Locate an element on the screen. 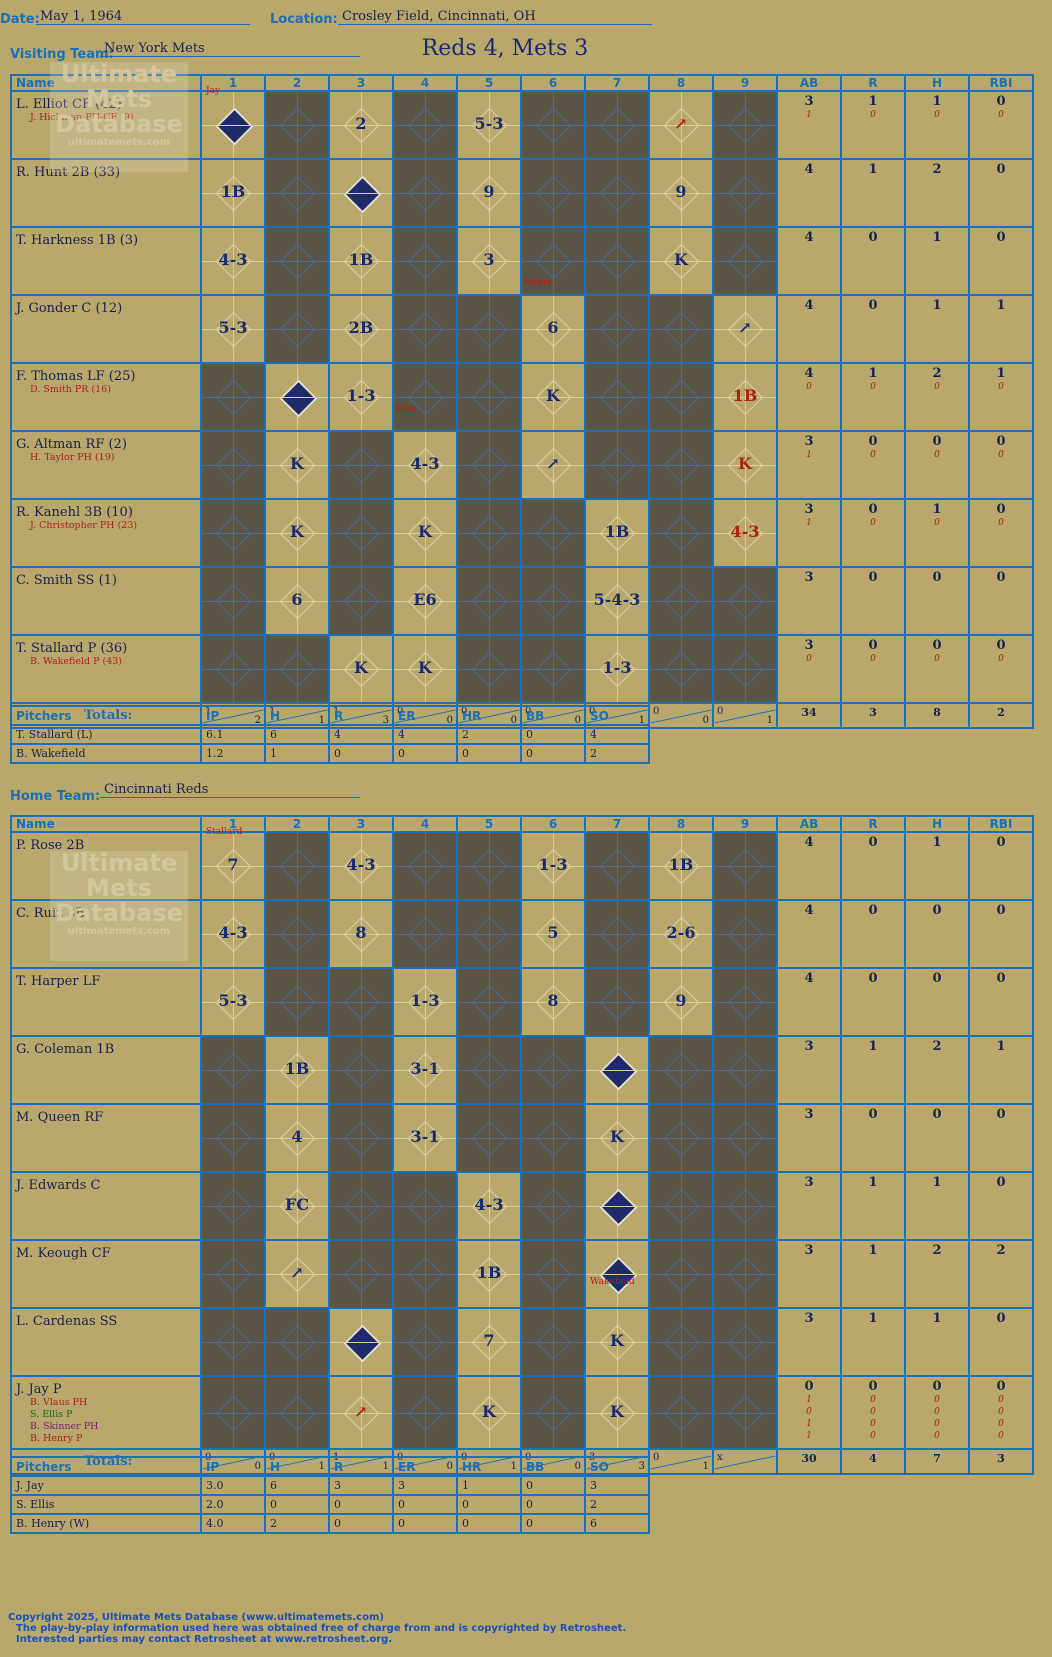  batter-h: 2 is located at coordinates (937, 193).